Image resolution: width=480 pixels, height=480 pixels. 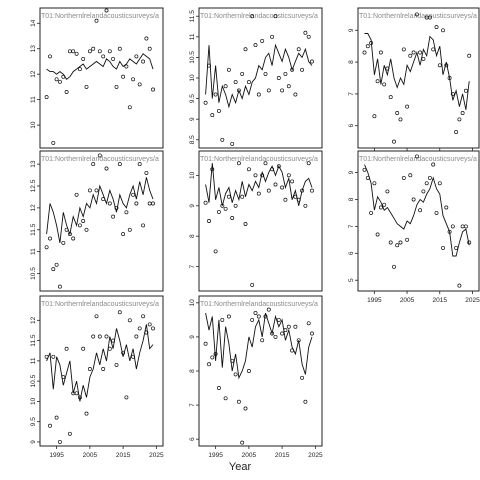 I want to click on x-tick-label: 2025, so click(x=156, y=455).